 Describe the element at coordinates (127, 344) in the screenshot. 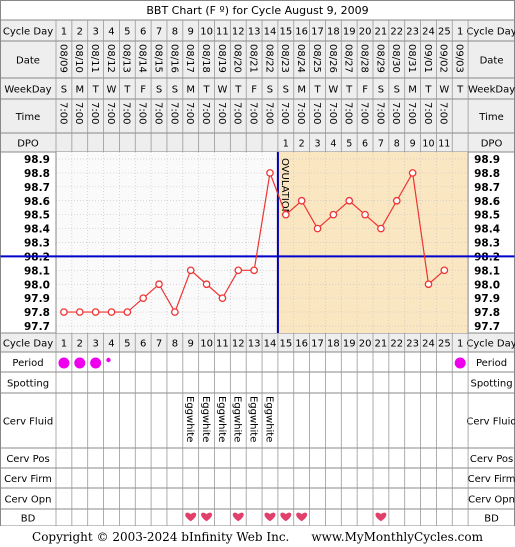

I see `cycle-day-cell-bottom: 5` at that location.